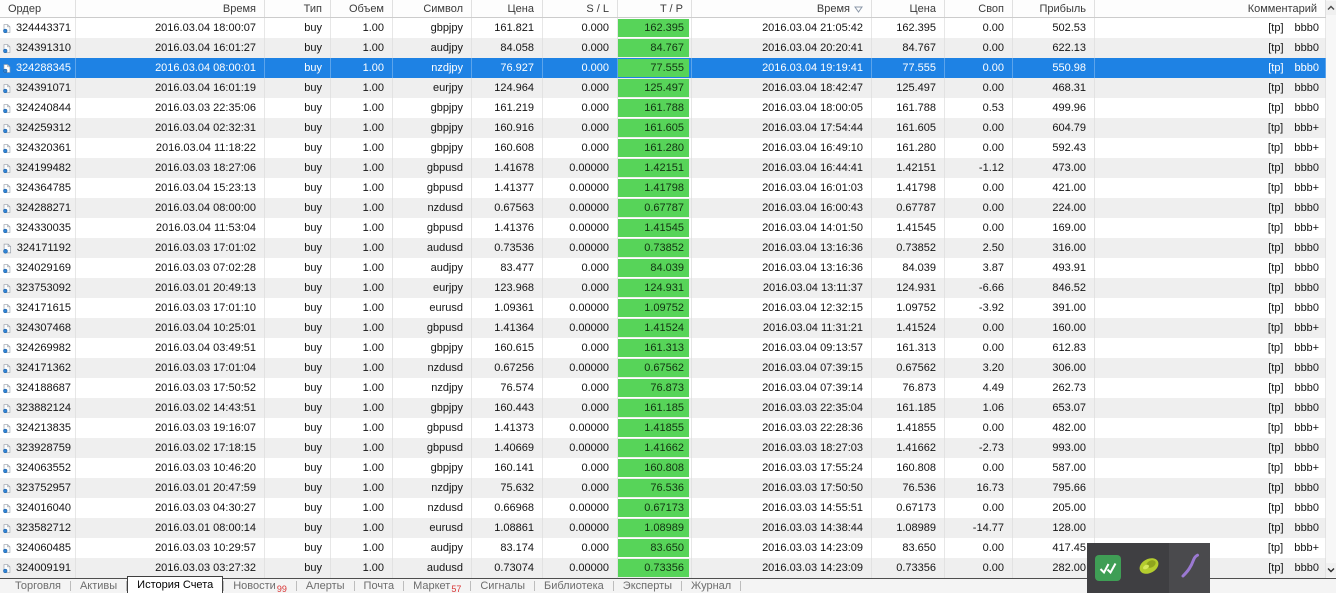 The width and height of the screenshot is (1336, 593). Describe the element at coordinates (170, 428) in the screenshot. I see `cell-open_time: 2016.03.03 19:16:07` at that location.